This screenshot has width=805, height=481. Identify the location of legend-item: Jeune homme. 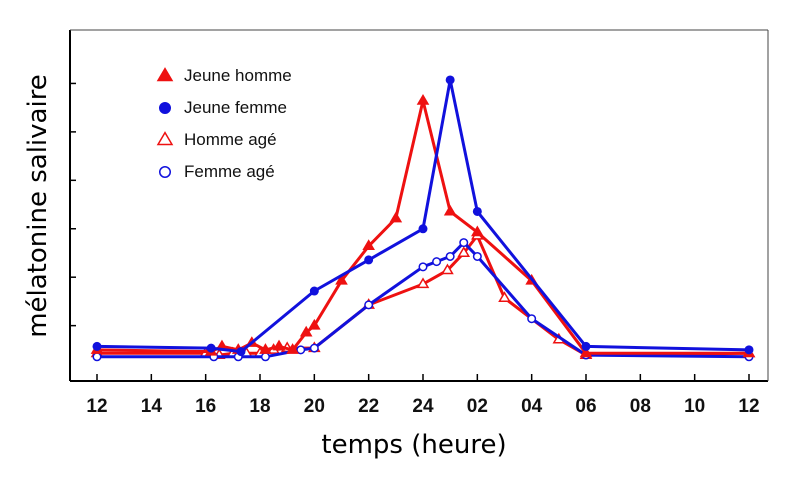
(224, 75).